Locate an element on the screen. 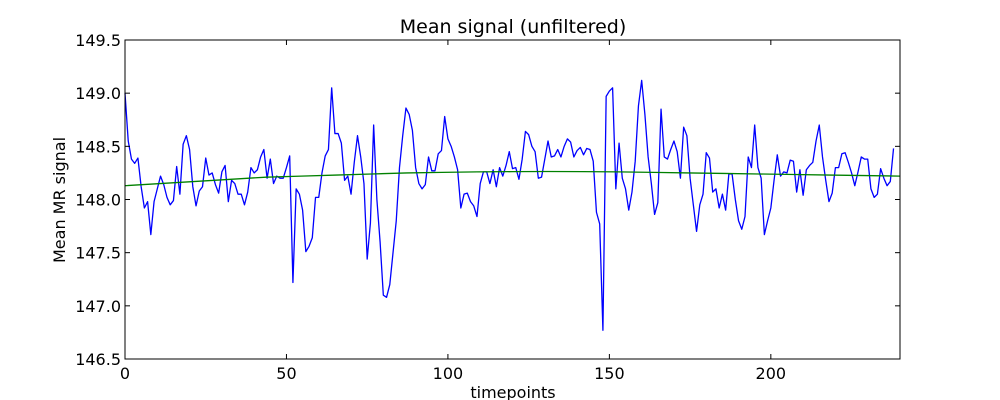 This screenshot has height=400, width=1000. y-tick-label: 149.5 is located at coordinates (98, 40).